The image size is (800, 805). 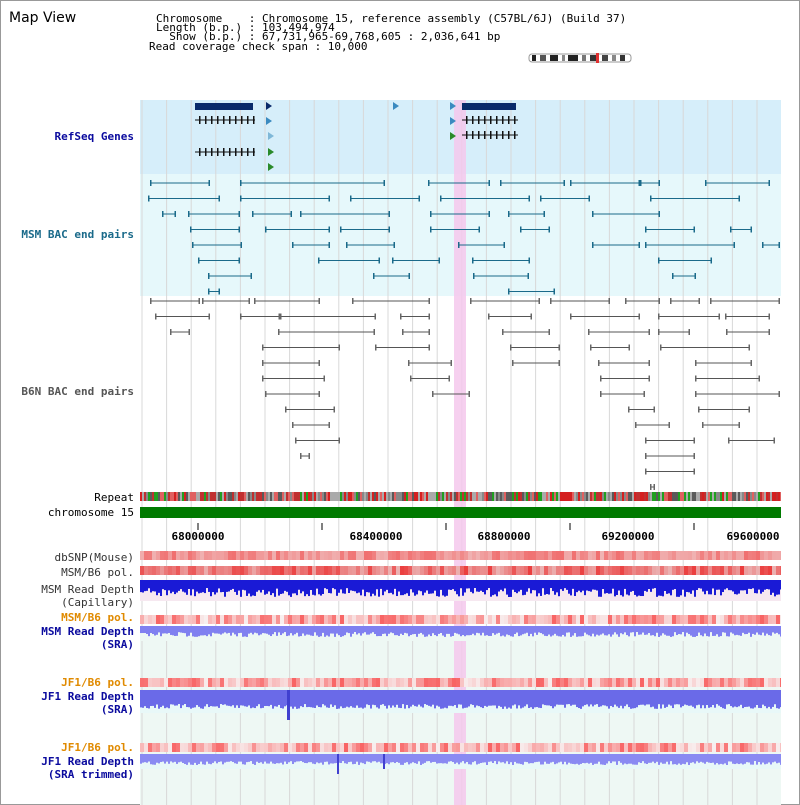 I want to click on b6n-bac-end-pairs-label: B6N BAC end pairs, so click(x=77, y=391).